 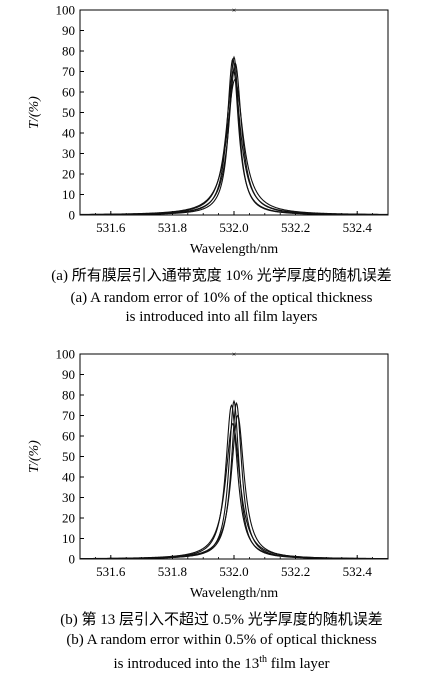 I want to click on caption-b-en-superscript: th, so click(x=263, y=659).